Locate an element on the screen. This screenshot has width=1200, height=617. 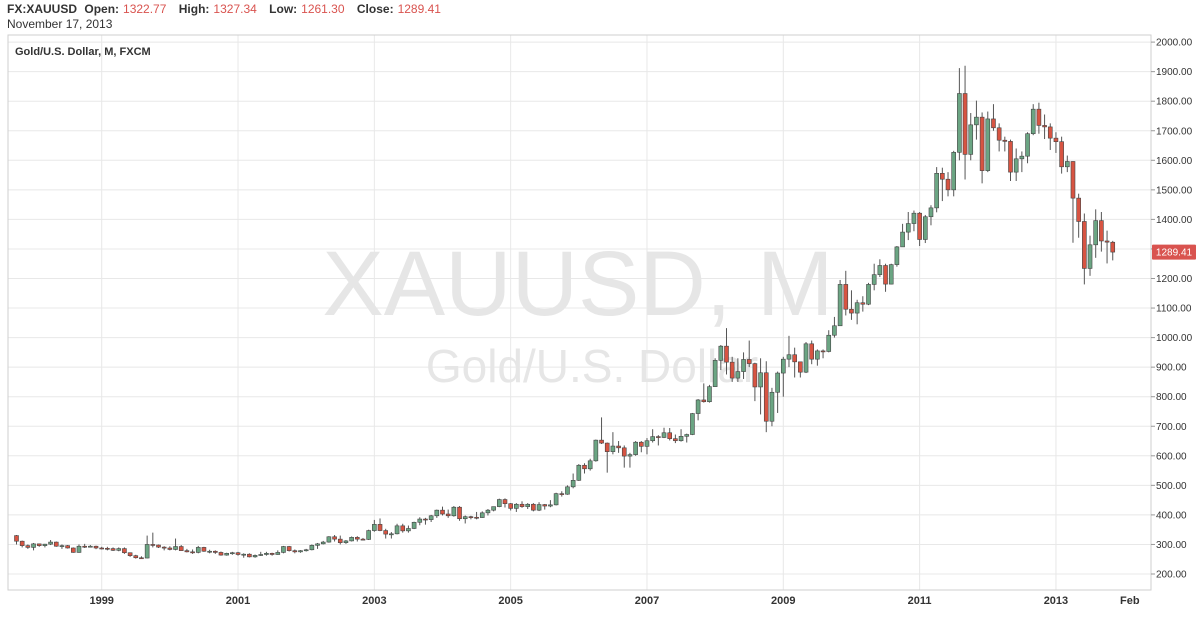
x-tick-label: 1999 is located at coordinates (101, 601).